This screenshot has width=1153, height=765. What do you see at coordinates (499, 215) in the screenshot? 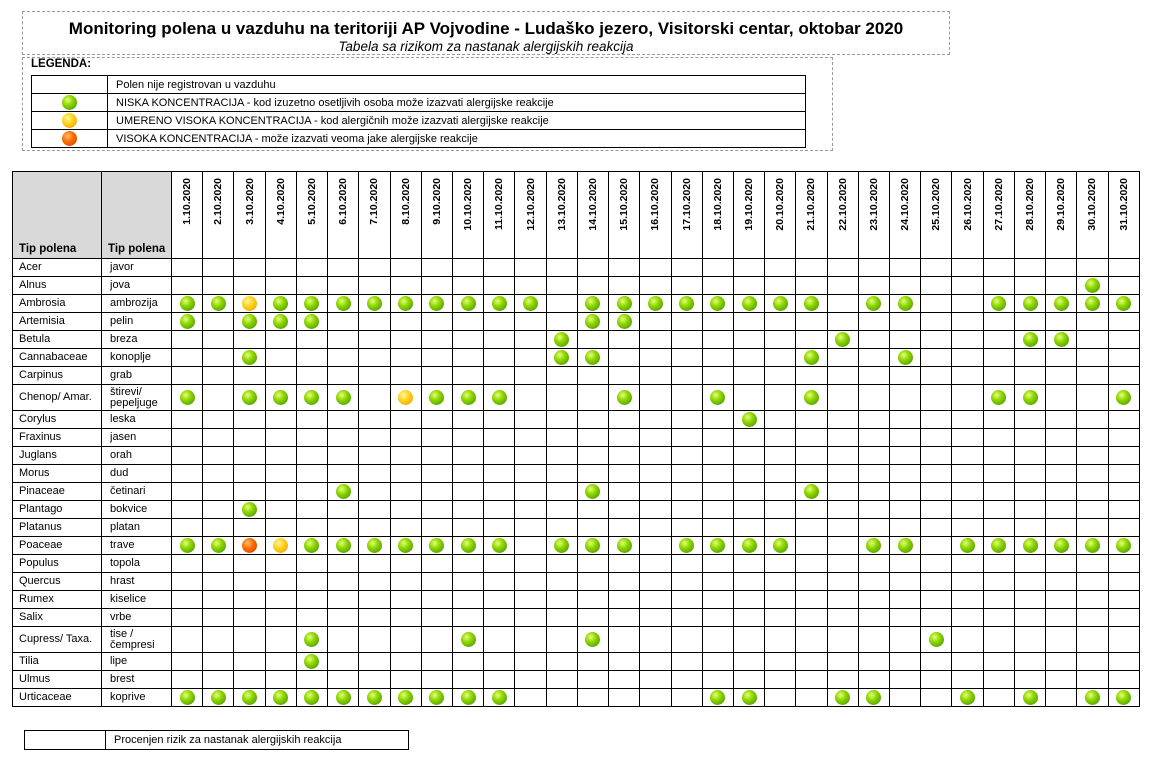
I see `date-header-cell: 11.10.2020` at bounding box center [499, 215].